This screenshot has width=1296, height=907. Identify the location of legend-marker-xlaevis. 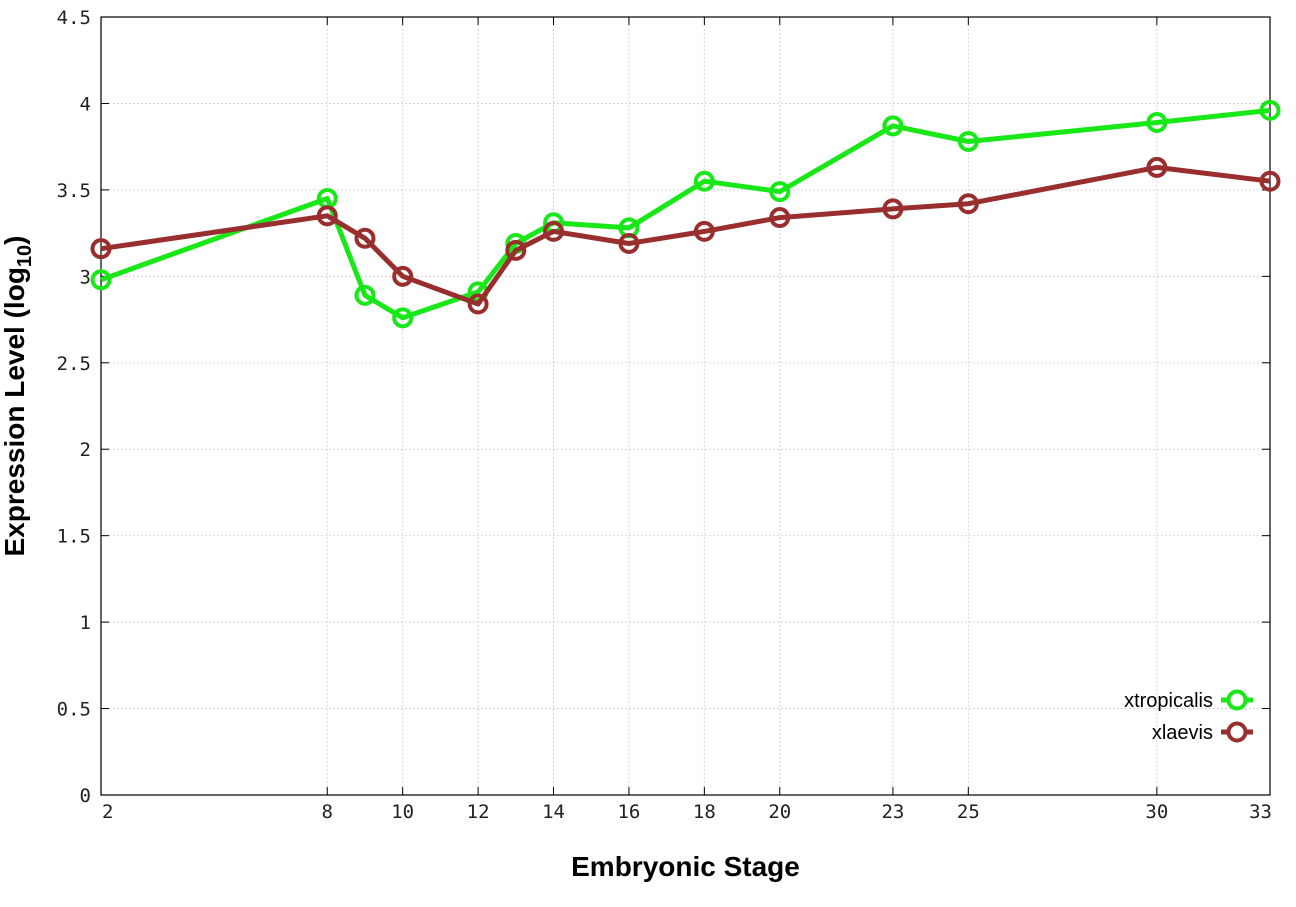
(1237, 732).